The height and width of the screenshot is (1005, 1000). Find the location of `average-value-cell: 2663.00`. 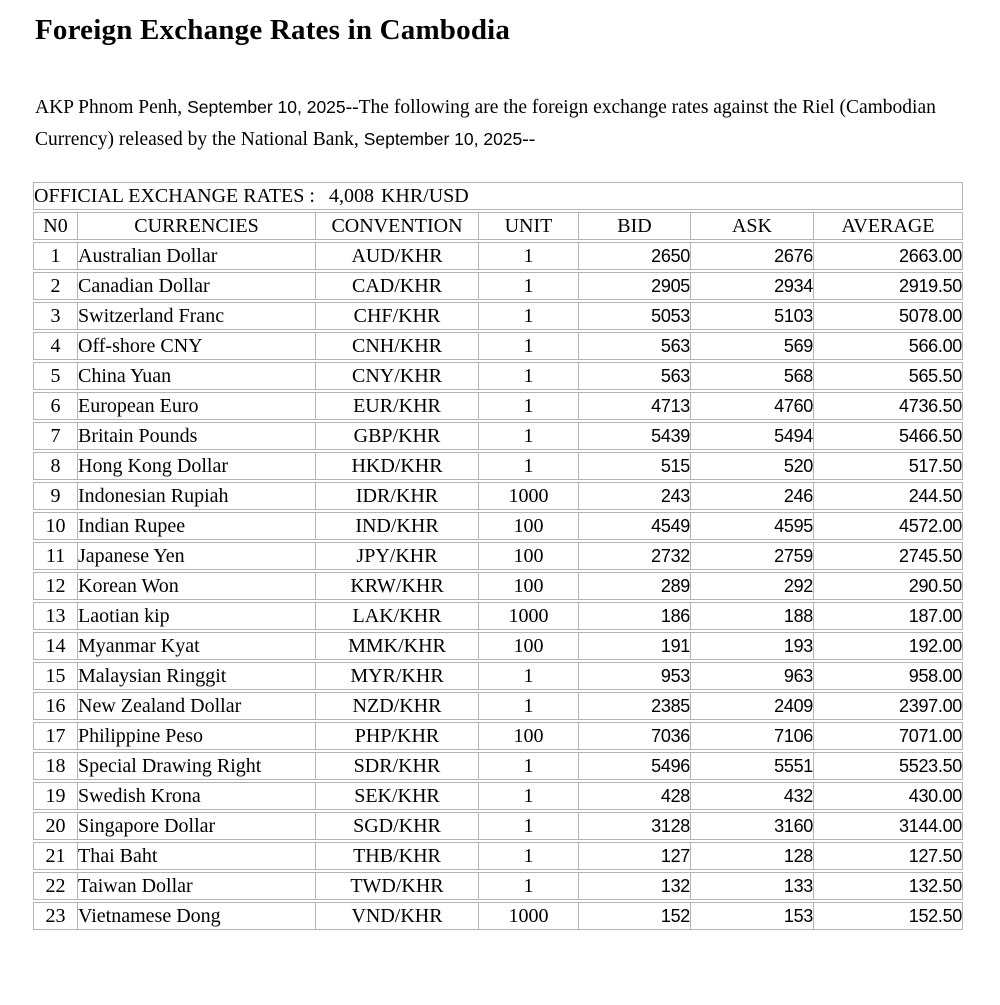

average-value-cell: 2663.00 is located at coordinates (888, 256).